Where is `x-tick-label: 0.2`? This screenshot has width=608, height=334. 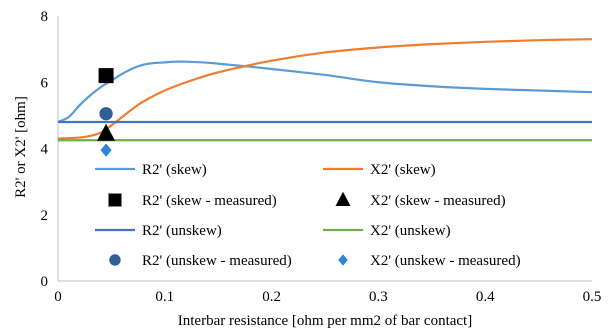
x-tick-label: 0.2 is located at coordinates (271, 297).